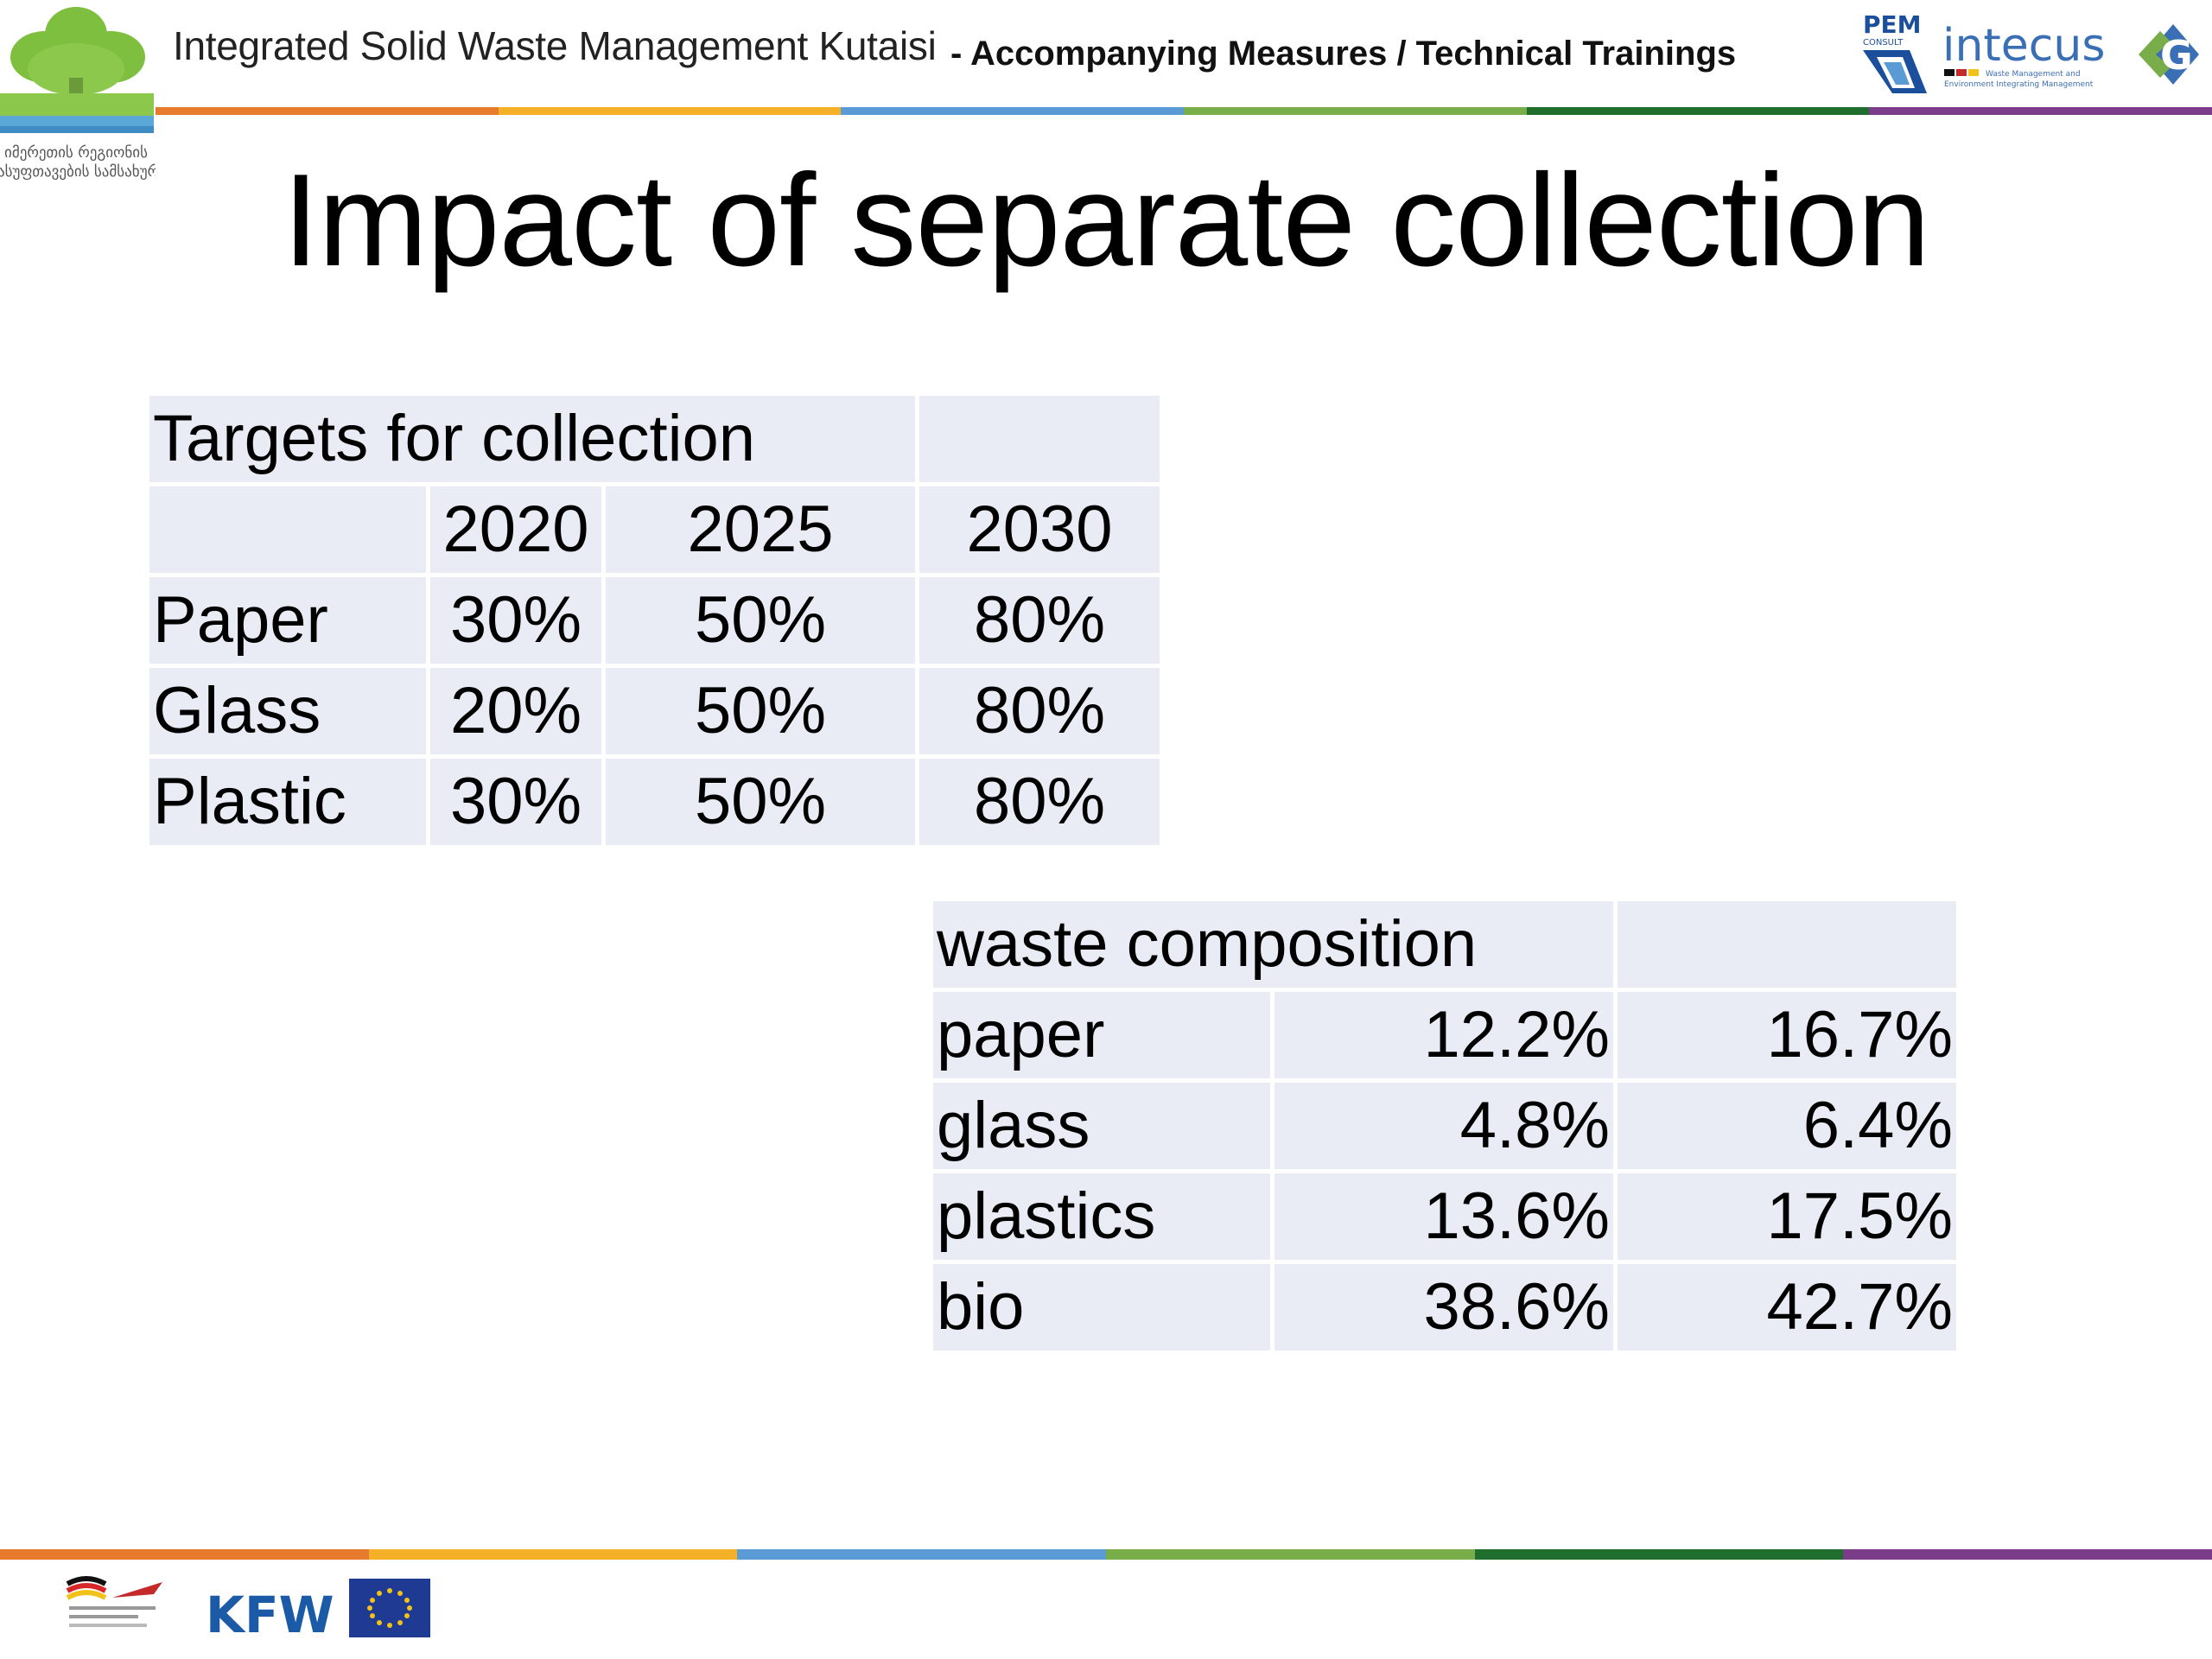 The width and height of the screenshot is (2212, 1659). I want to click on composition-value: 13.6%, so click(1443, 1216).